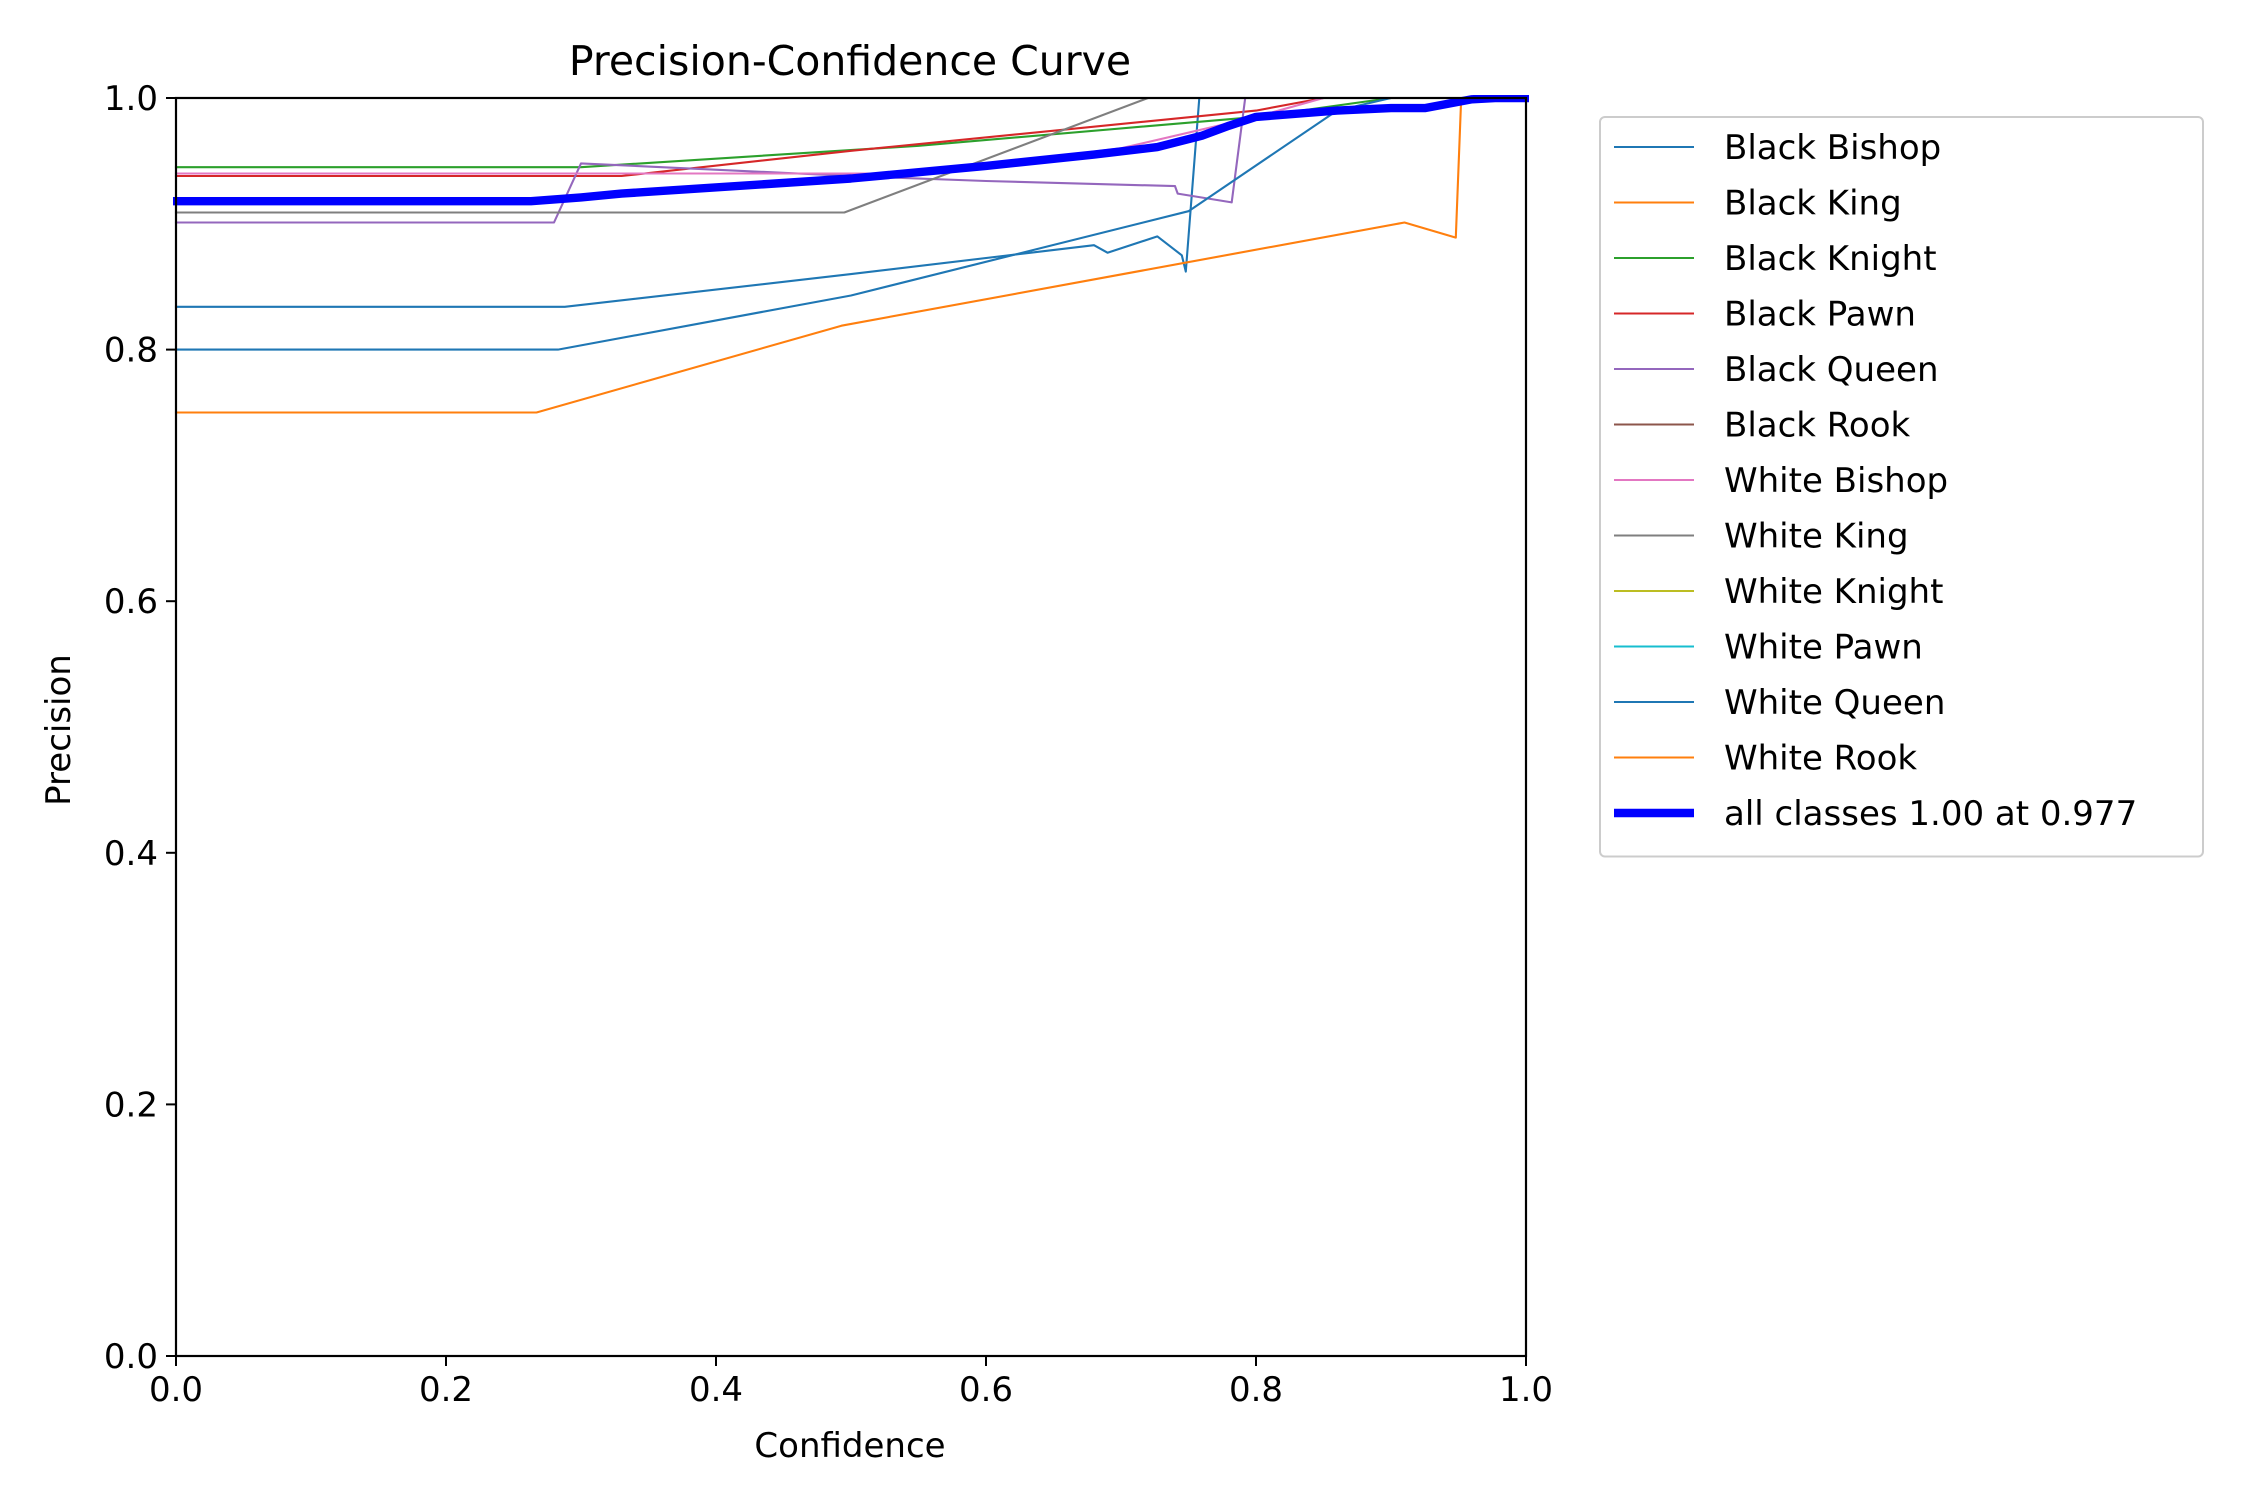 The image size is (2250, 1505). I want to click on y-tick-label: 0.2, so click(131, 1105).